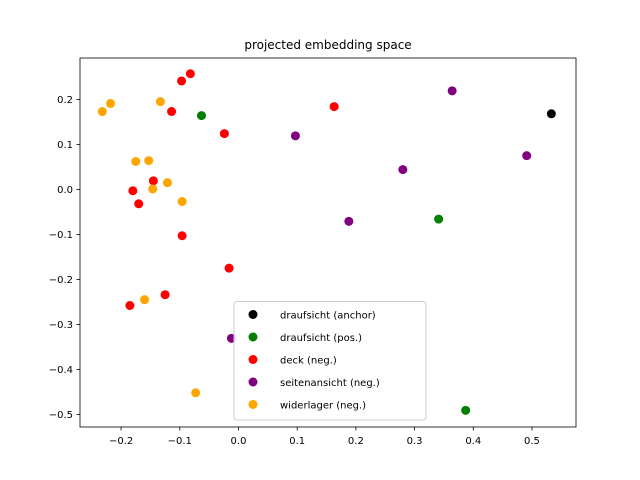 The image size is (640, 480). What do you see at coordinates (297, 441) in the screenshot?
I see `x-tick-label-3: 0.1` at bounding box center [297, 441].